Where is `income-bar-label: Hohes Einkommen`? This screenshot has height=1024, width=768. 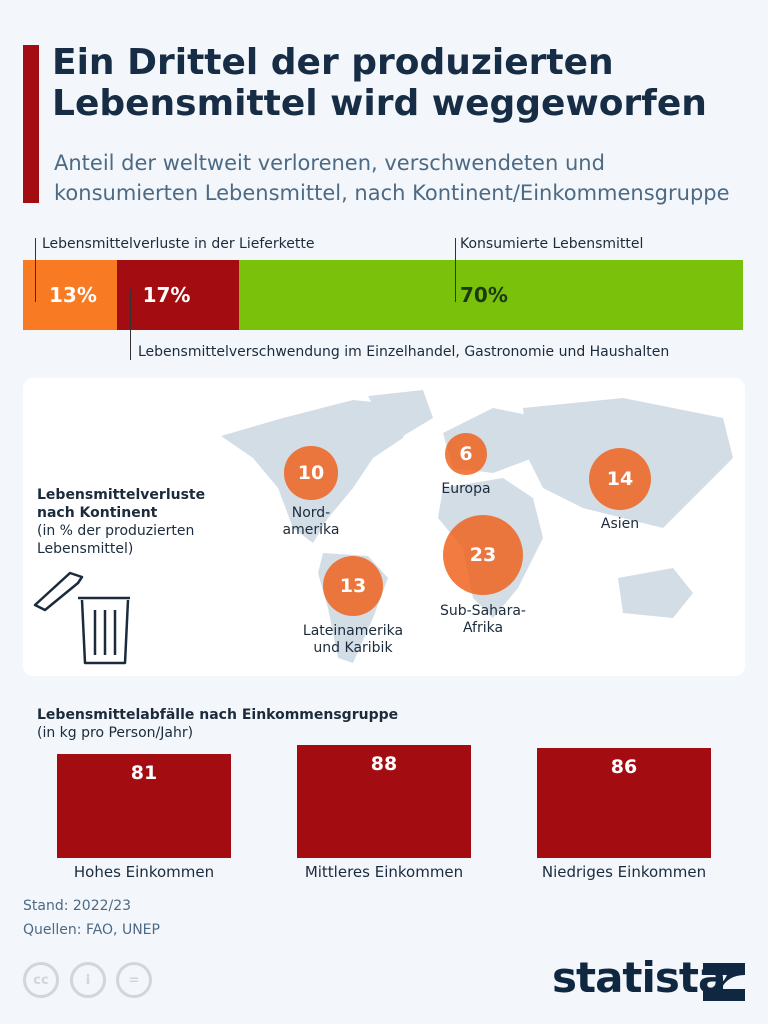 income-bar-label: Hohes Einkommen is located at coordinates (144, 872).